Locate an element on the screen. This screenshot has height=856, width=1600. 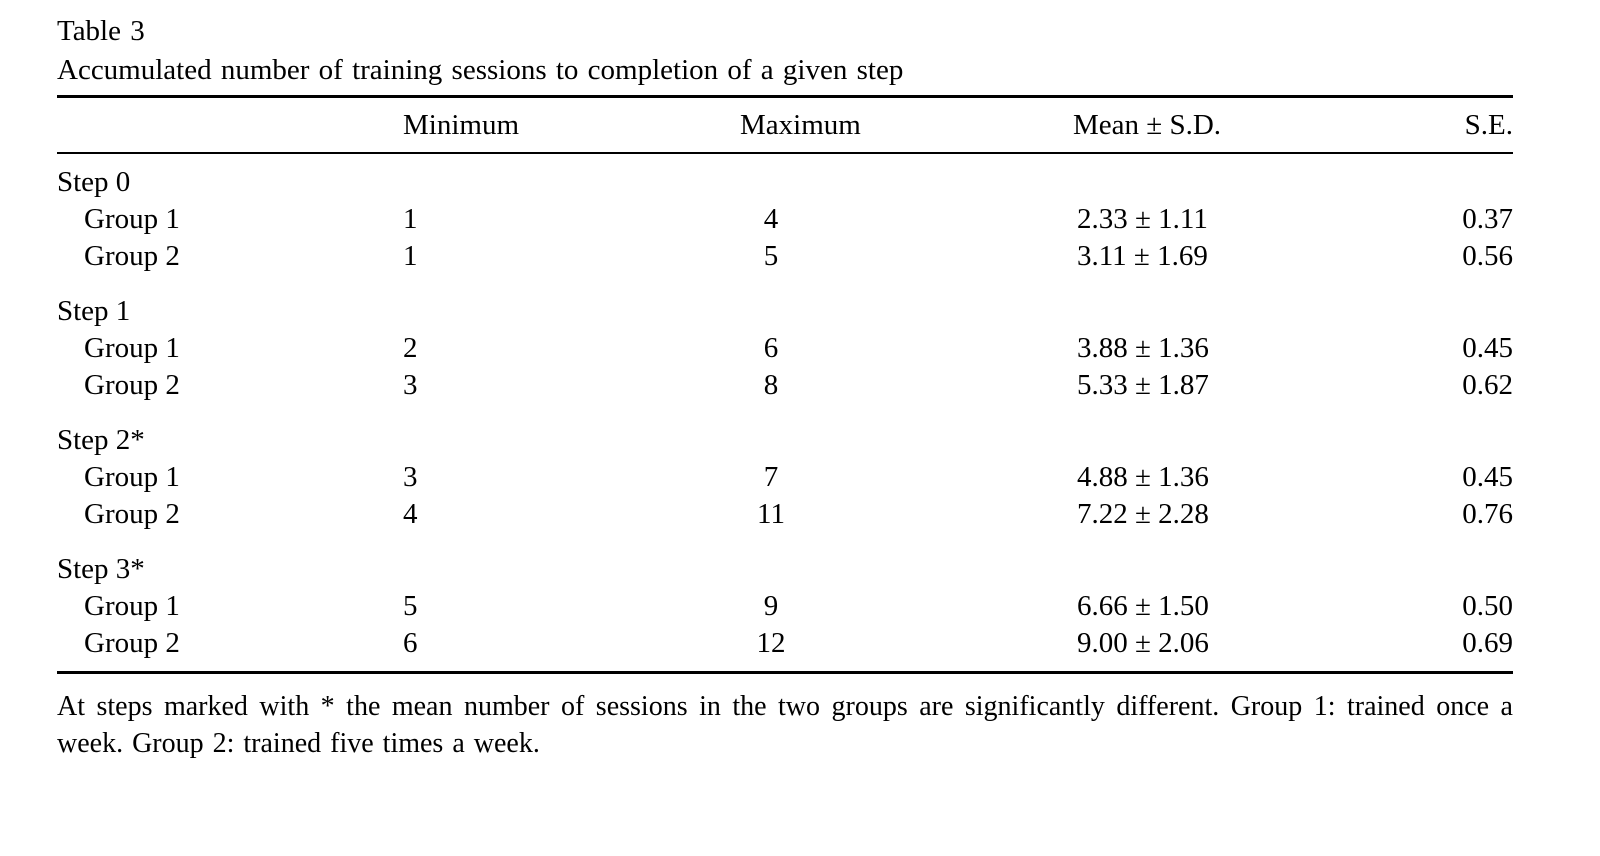
cell-mean-sd: 7.22 ± 2.28 is located at coordinates (1143, 514).